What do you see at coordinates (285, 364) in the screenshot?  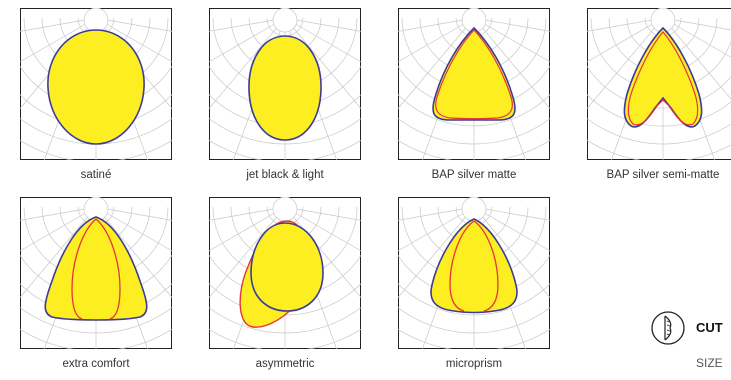 I see `diagram-label: asymmetric` at bounding box center [285, 364].